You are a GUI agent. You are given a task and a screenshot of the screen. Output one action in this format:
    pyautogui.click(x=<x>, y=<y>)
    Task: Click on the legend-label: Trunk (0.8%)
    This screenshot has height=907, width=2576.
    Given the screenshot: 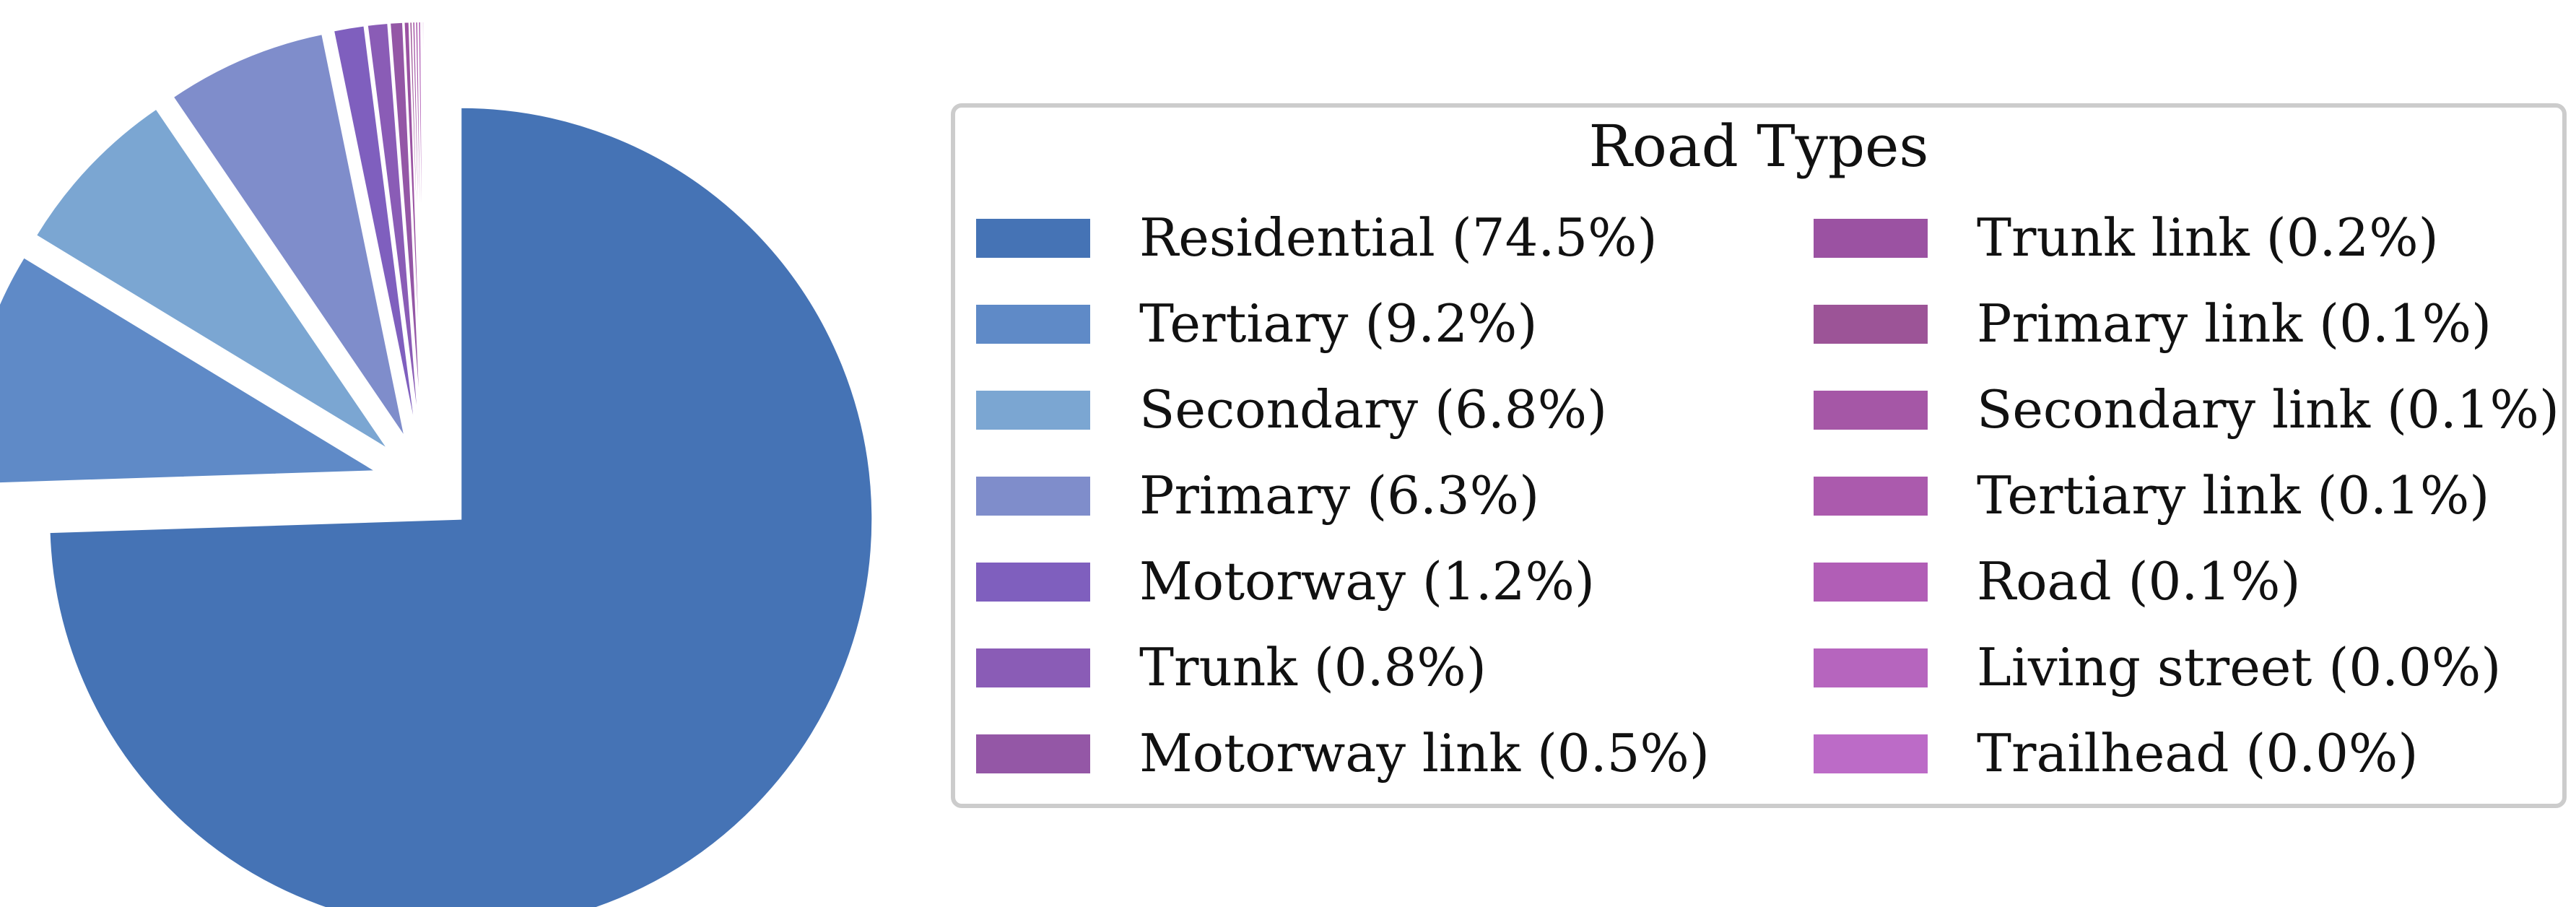 What is the action you would take?
    pyautogui.click(x=1313, y=667)
    